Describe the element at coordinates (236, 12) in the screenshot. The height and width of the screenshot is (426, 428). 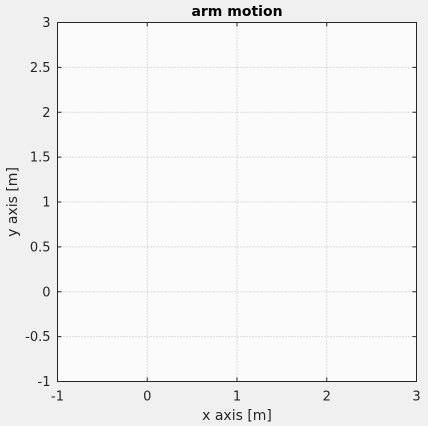
I see `chart-title: arm motion` at that location.